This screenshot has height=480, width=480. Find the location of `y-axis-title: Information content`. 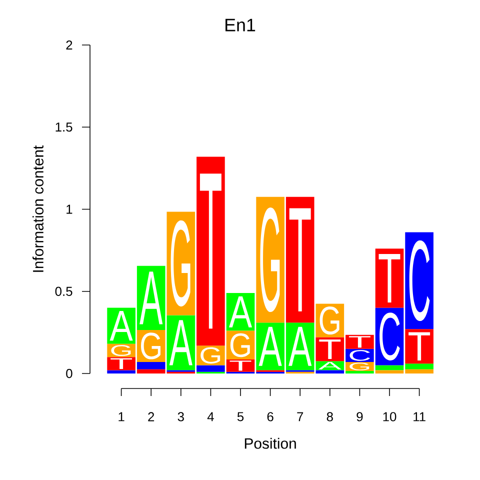

y-axis-title: Information content is located at coordinates (38, 208).